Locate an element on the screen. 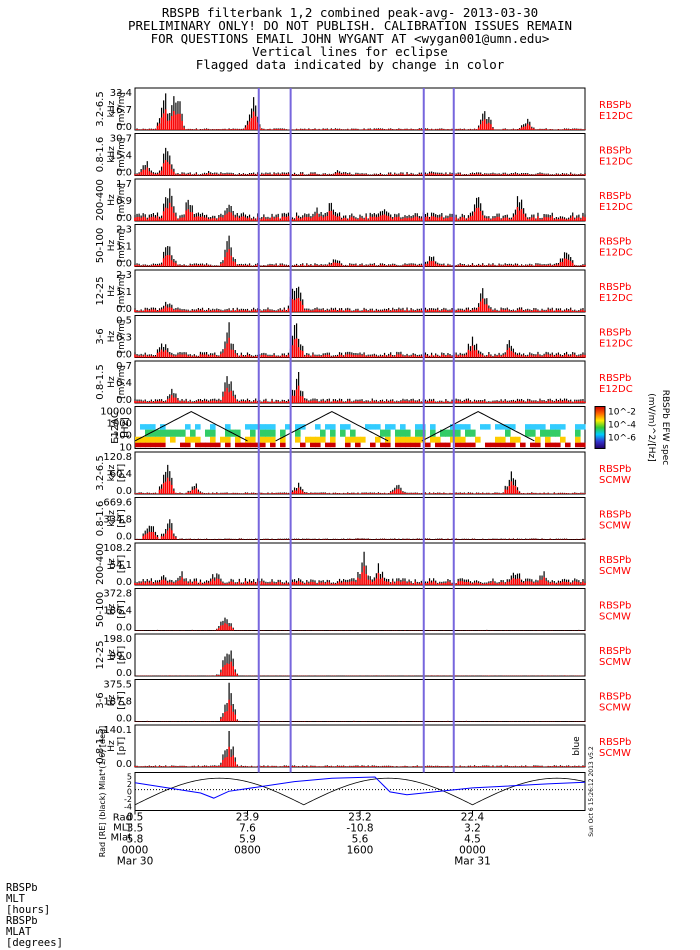 The image size is (700, 950). colorbar-tick-label: 10^-4 is located at coordinates (622, 426).